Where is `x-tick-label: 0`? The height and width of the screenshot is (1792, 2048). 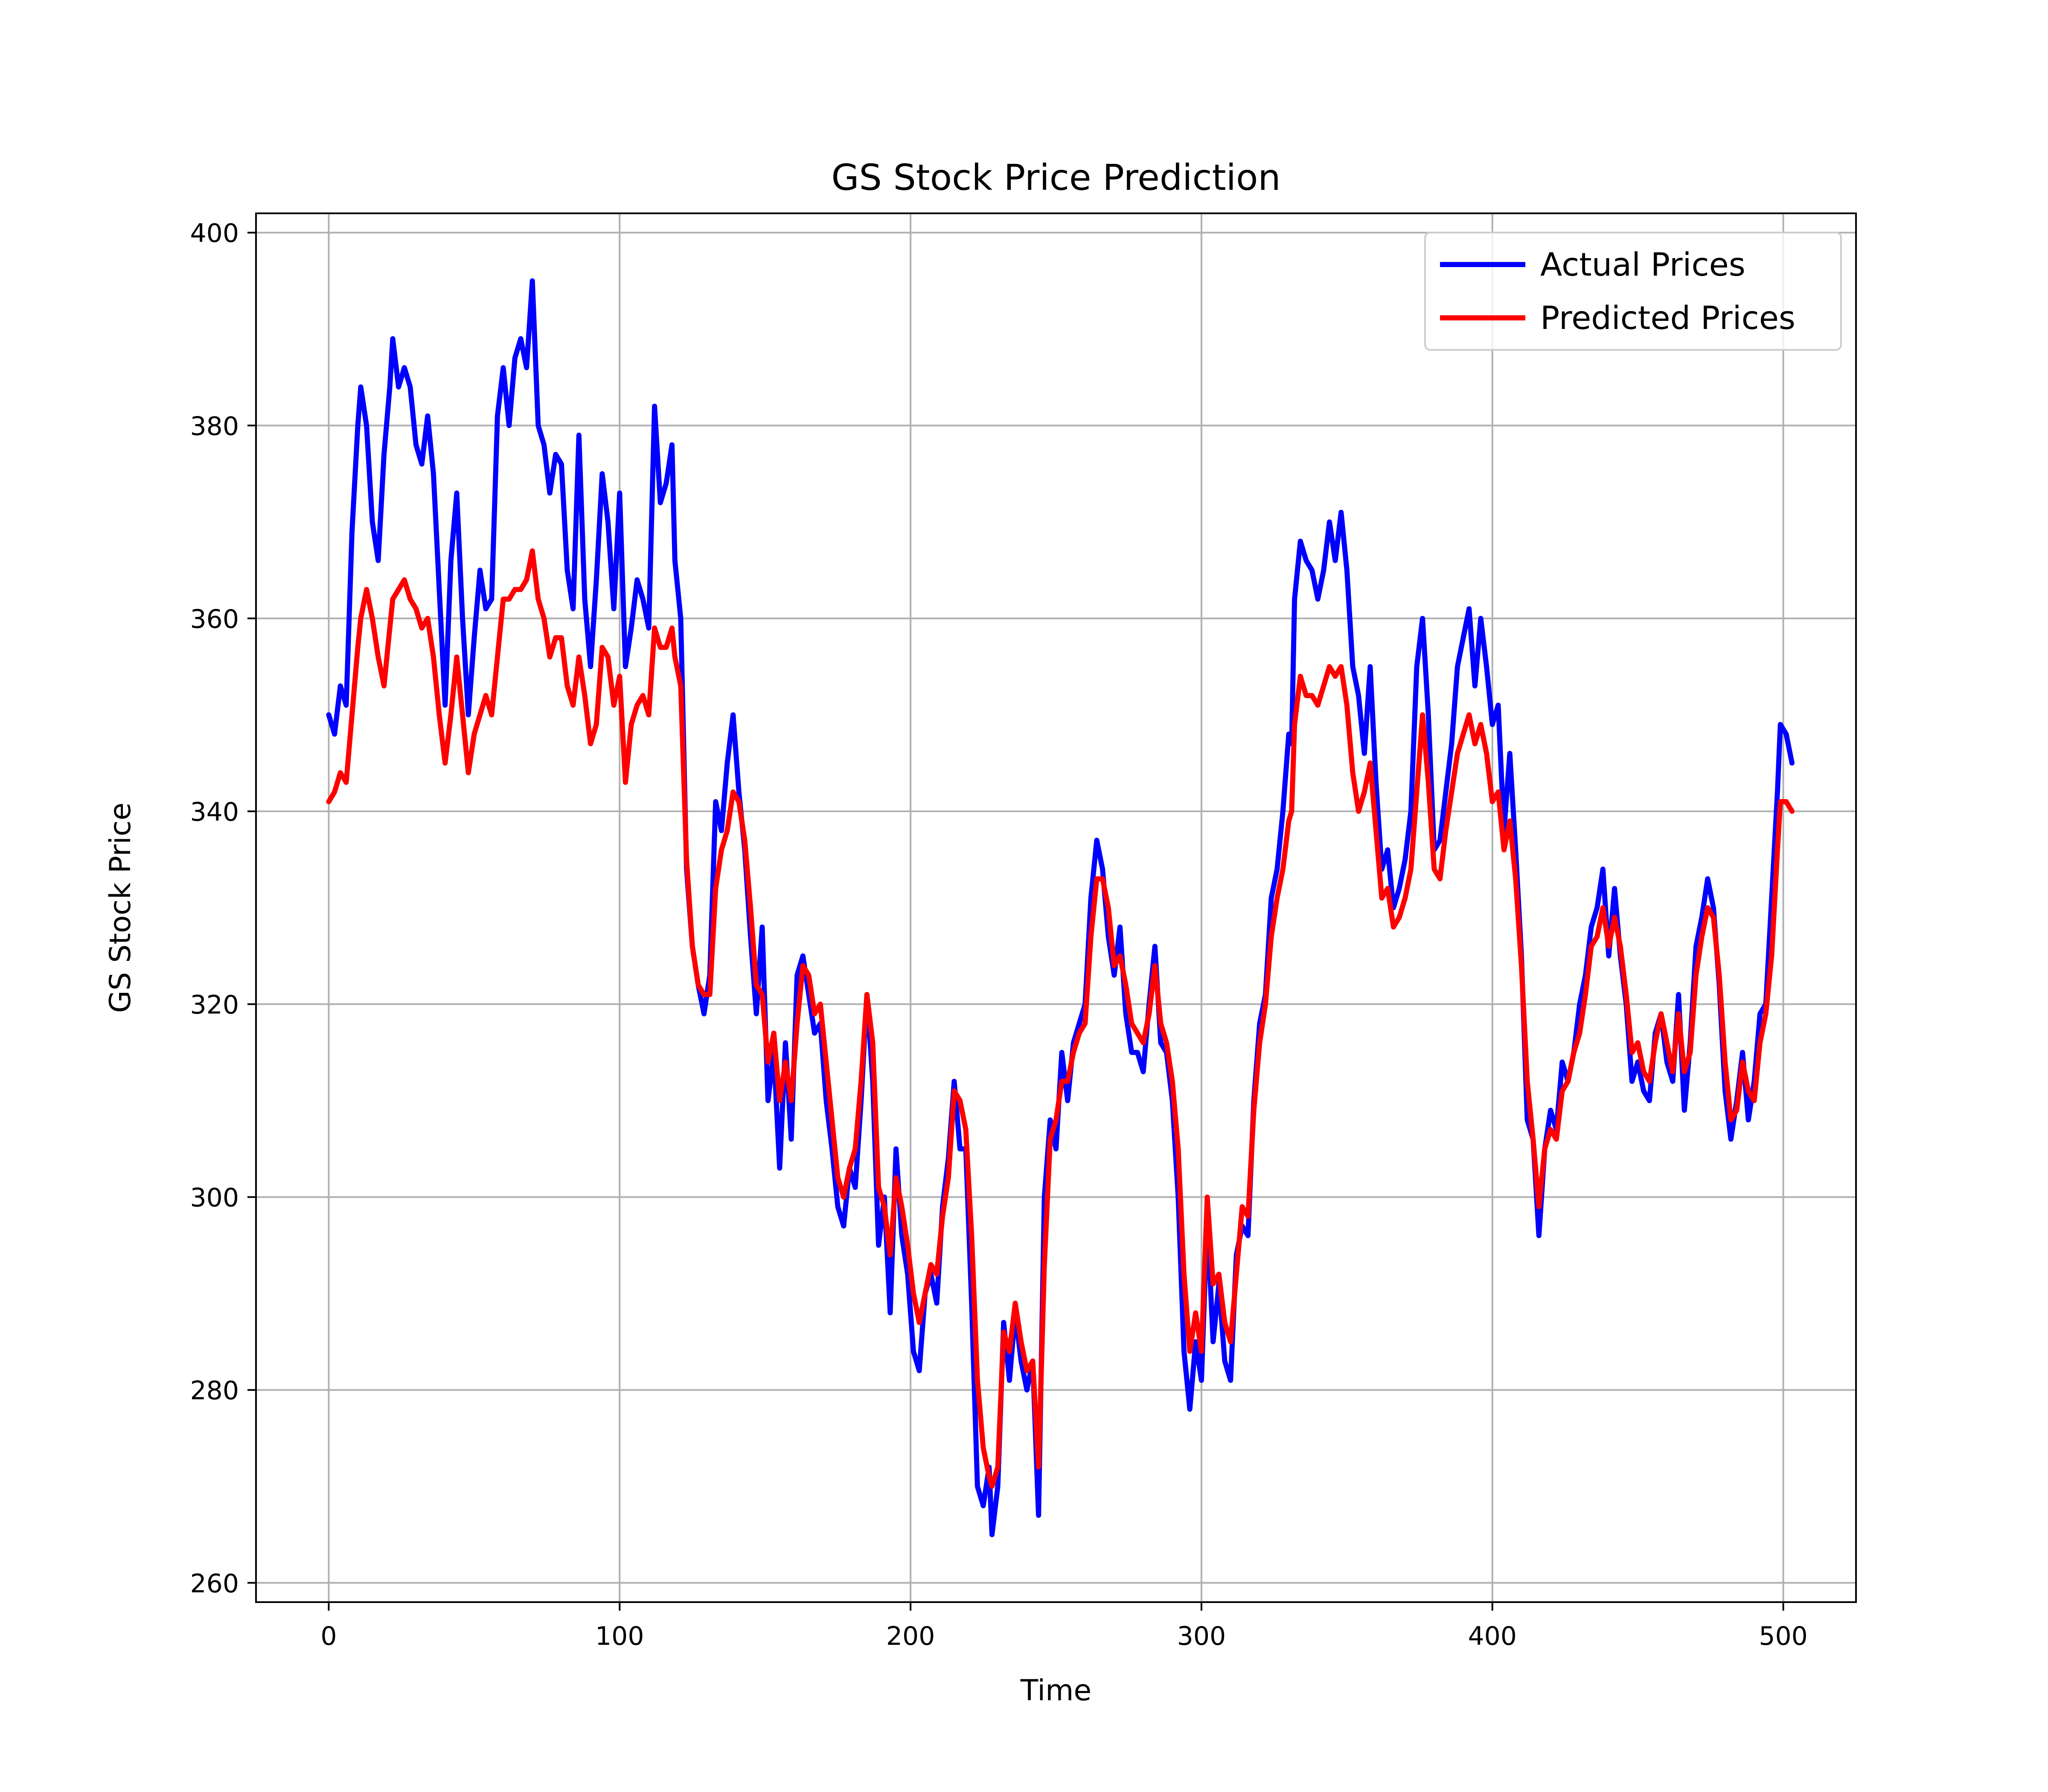
x-tick-label: 0 is located at coordinates (328, 1636).